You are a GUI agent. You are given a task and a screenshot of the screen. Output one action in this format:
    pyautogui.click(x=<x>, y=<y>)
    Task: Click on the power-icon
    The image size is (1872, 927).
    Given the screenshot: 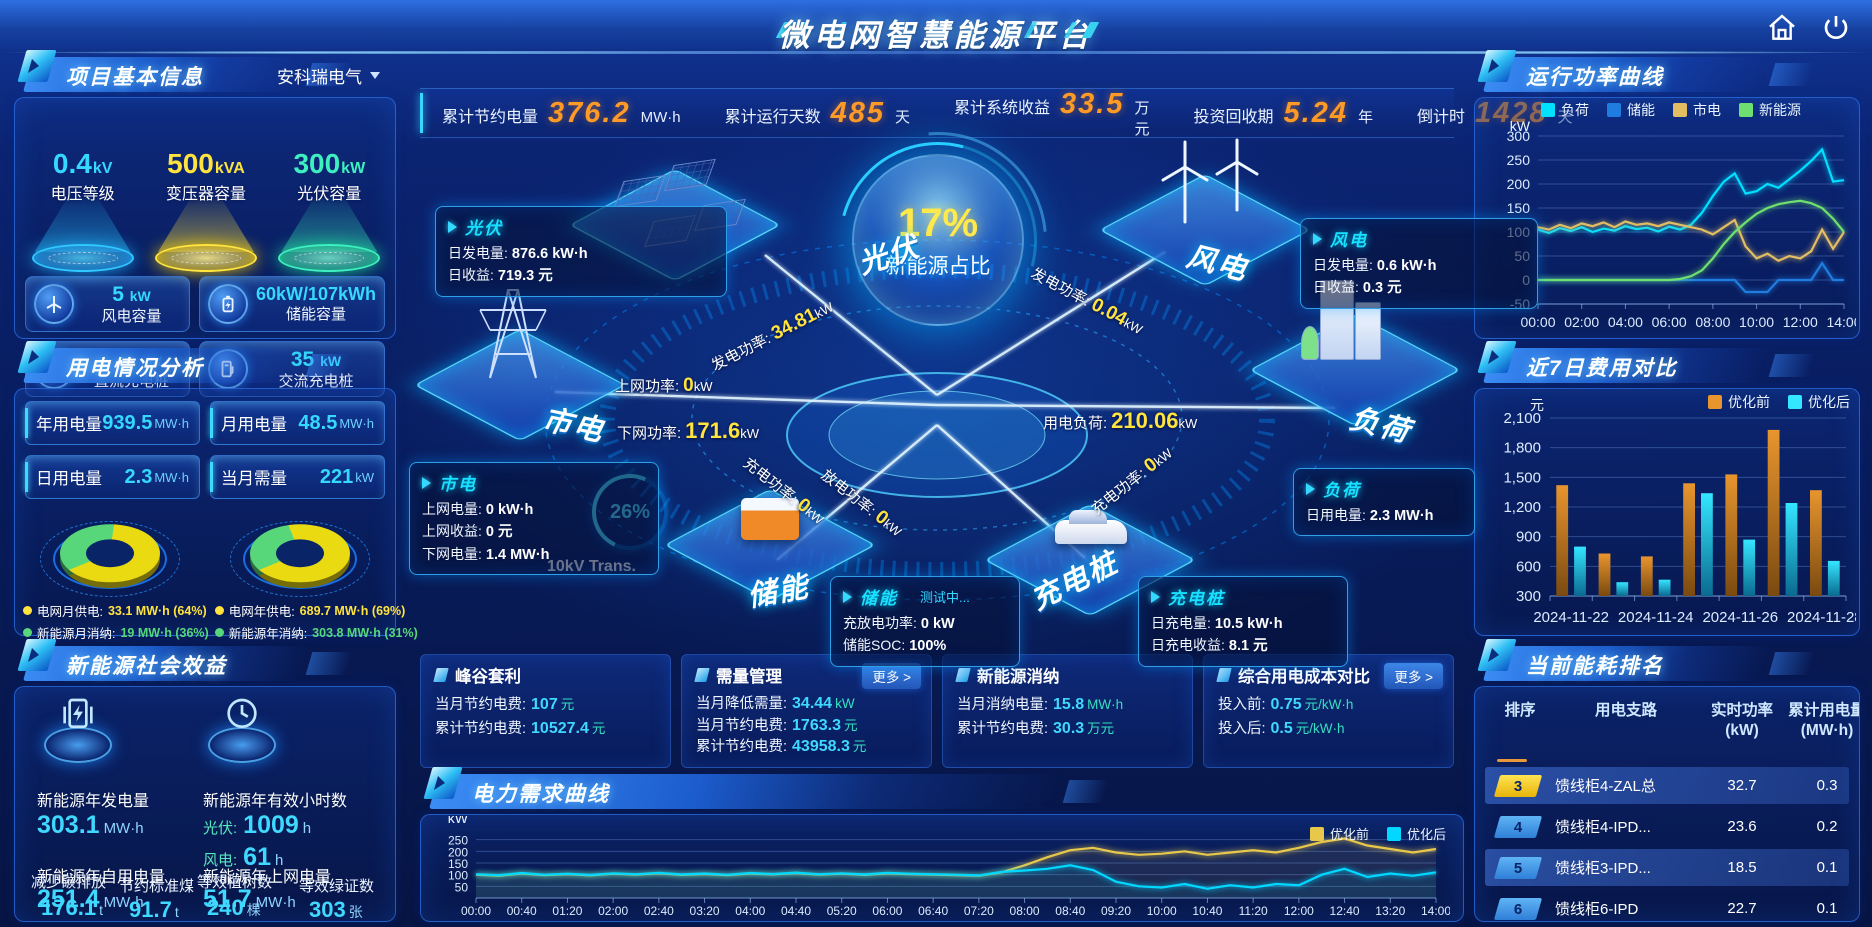 What is the action you would take?
    pyautogui.click(x=1836, y=28)
    